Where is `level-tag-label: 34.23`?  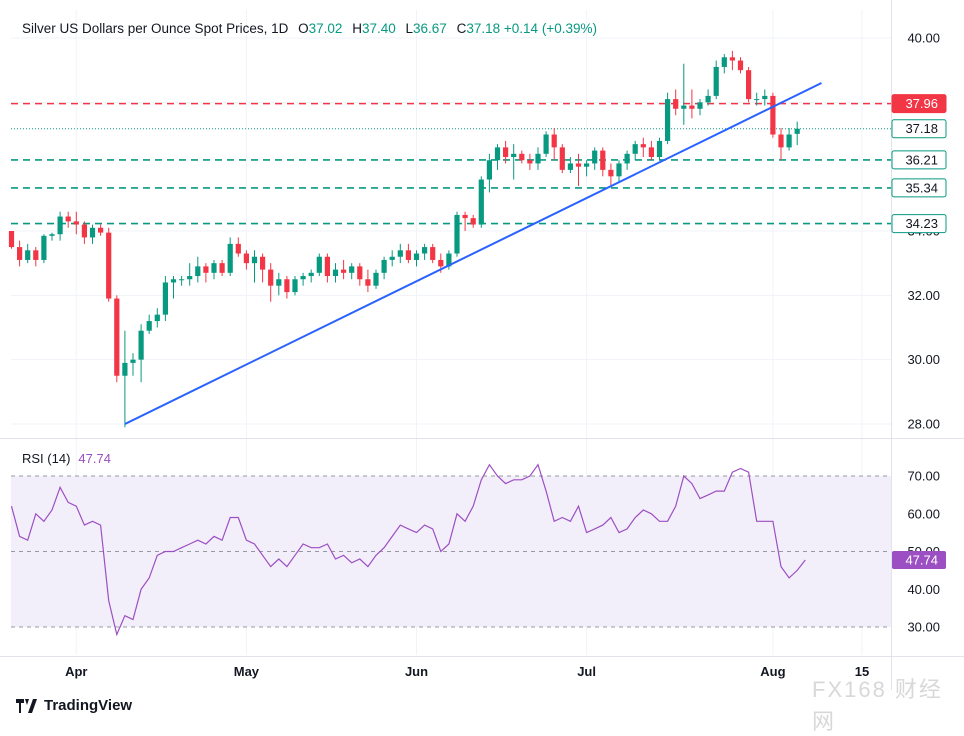 level-tag-label: 34.23 is located at coordinates (921, 223).